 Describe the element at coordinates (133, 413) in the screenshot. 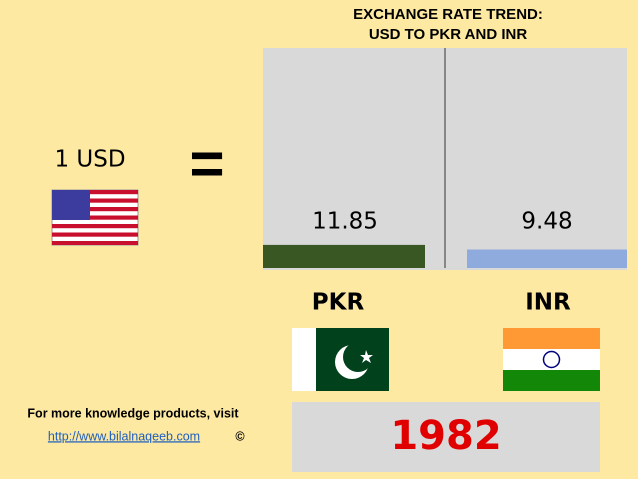

I see `footer-text: For more knowledge products, visit` at that location.